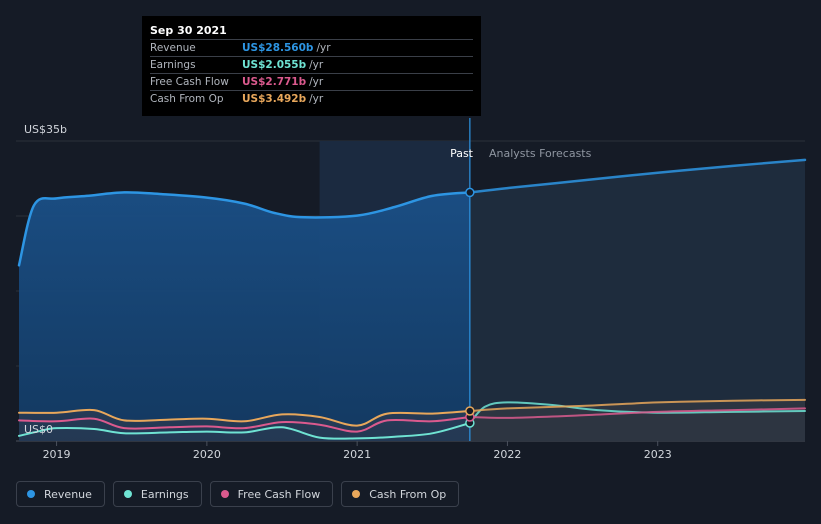 The width and height of the screenshot is (821, 524). What do you see at coordinates (173, 65) in the screenshot?
I see `tooltip-label: Earnings` at bounding box center [173, 65].